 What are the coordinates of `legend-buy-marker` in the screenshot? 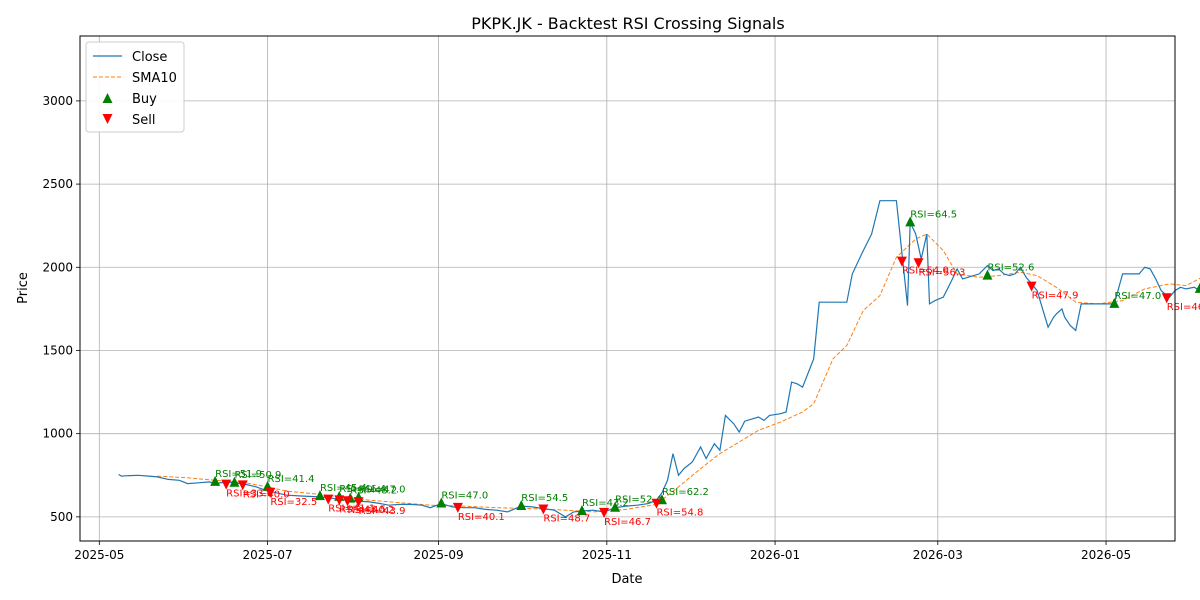 It's located at (107, 98).